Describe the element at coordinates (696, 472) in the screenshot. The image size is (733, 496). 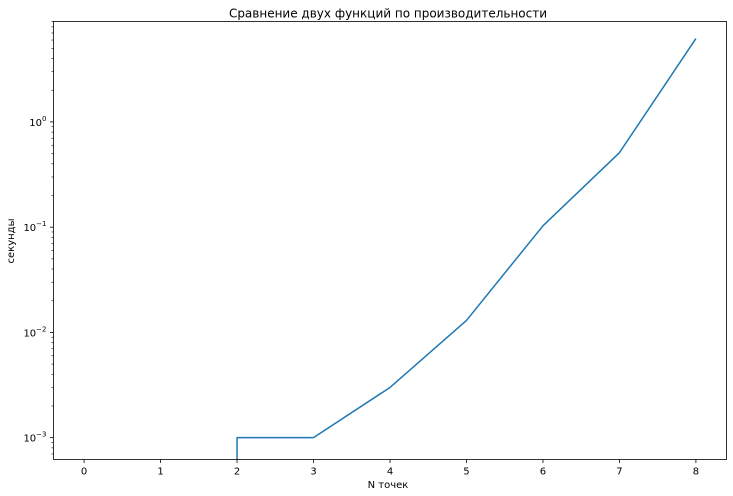
I see `x-tick-label: 8` at that location.